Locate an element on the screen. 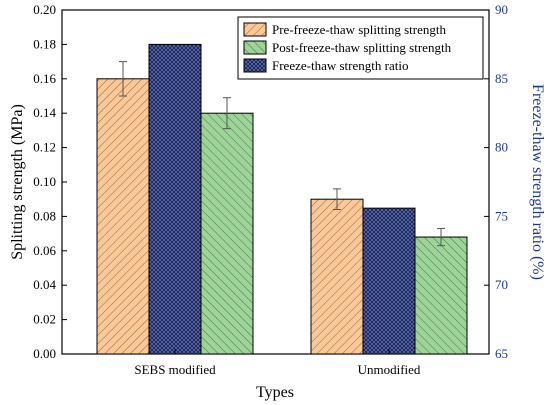 The image size is (550, 405). right-axis-ticks: 65 70 75 80 85 90 is located at coordinates (496, 181).